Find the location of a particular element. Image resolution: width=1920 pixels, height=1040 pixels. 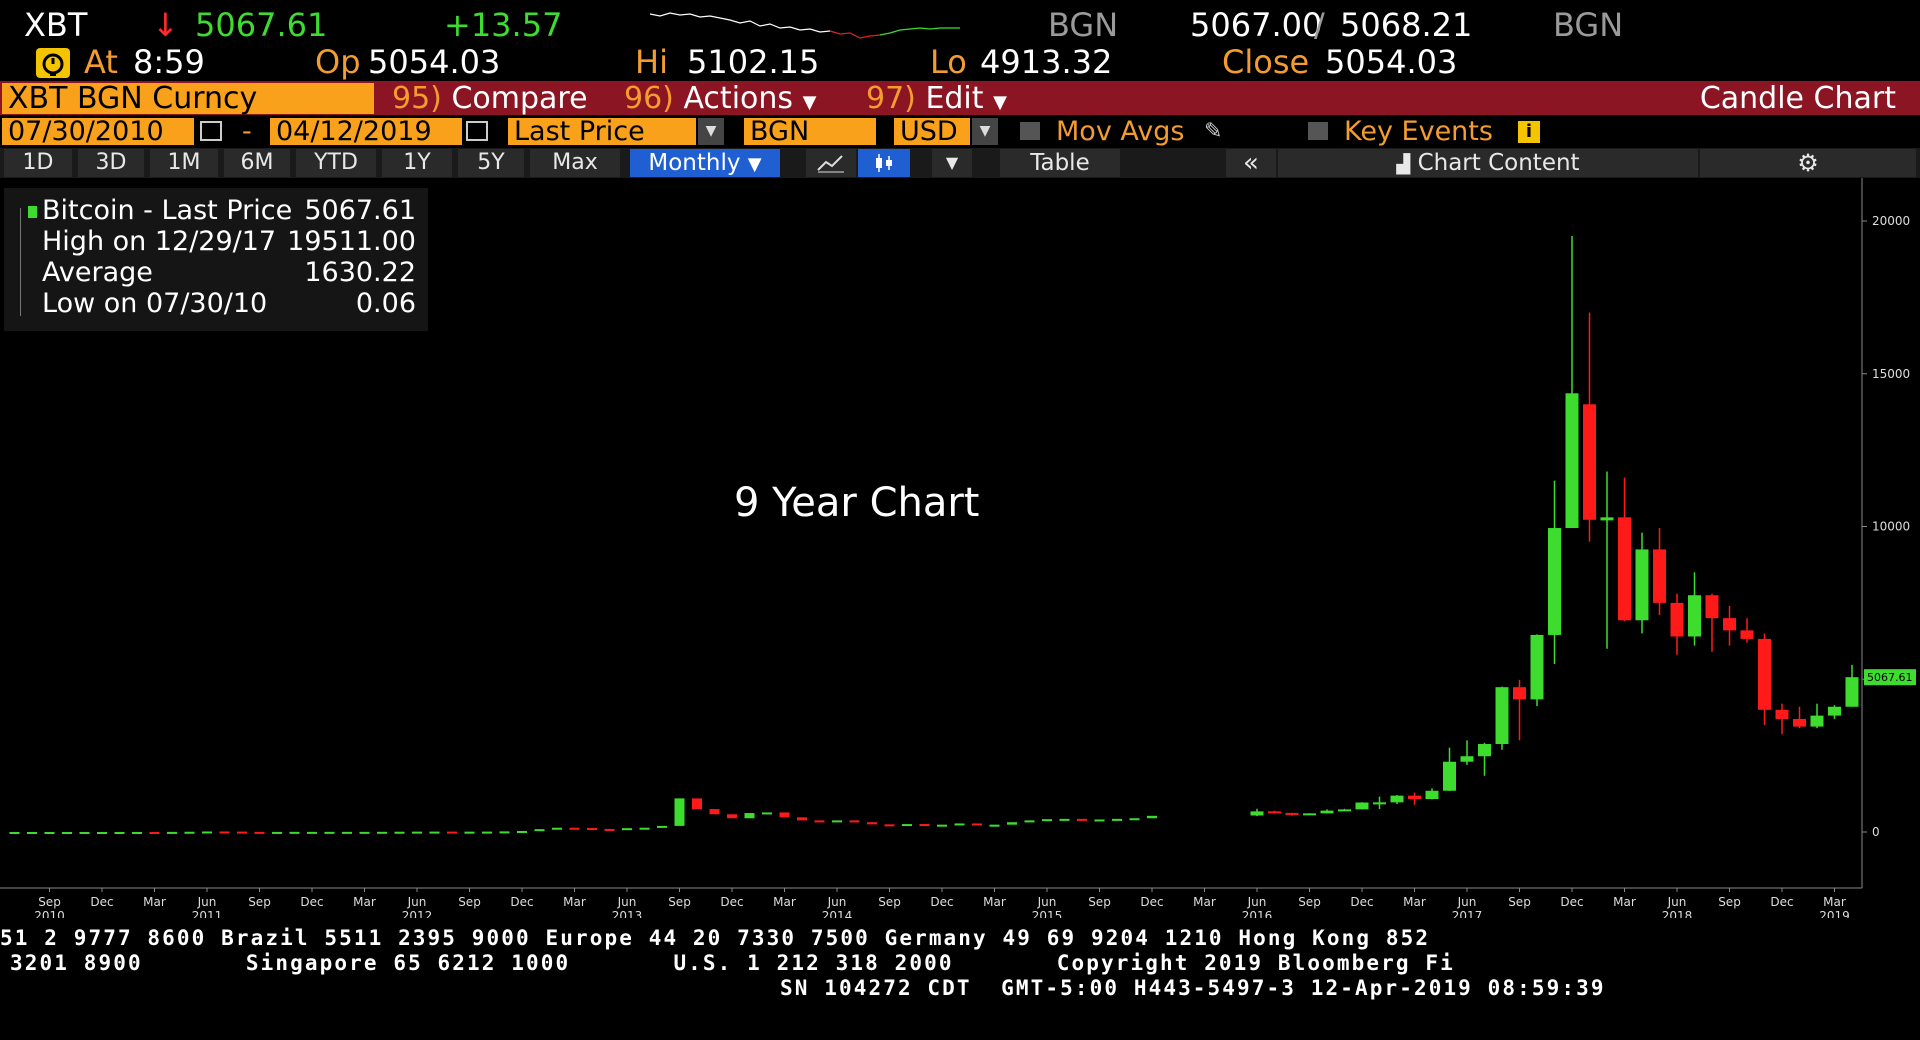

x-tick-year-label: 2010 is located at coordinates (49, 913).